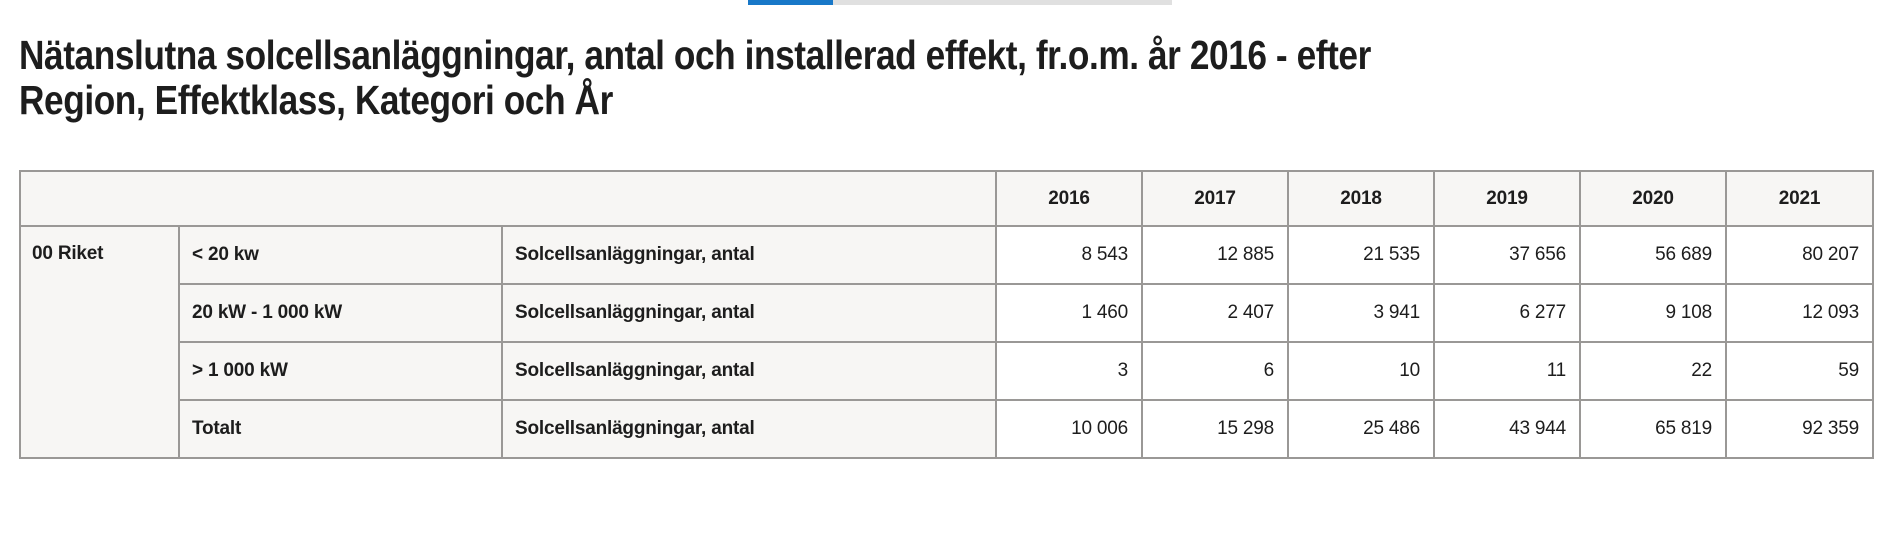  Describe the element at coordinates (1069, 255) in the screenshot. I see `value-cell: 8 543` at that location.